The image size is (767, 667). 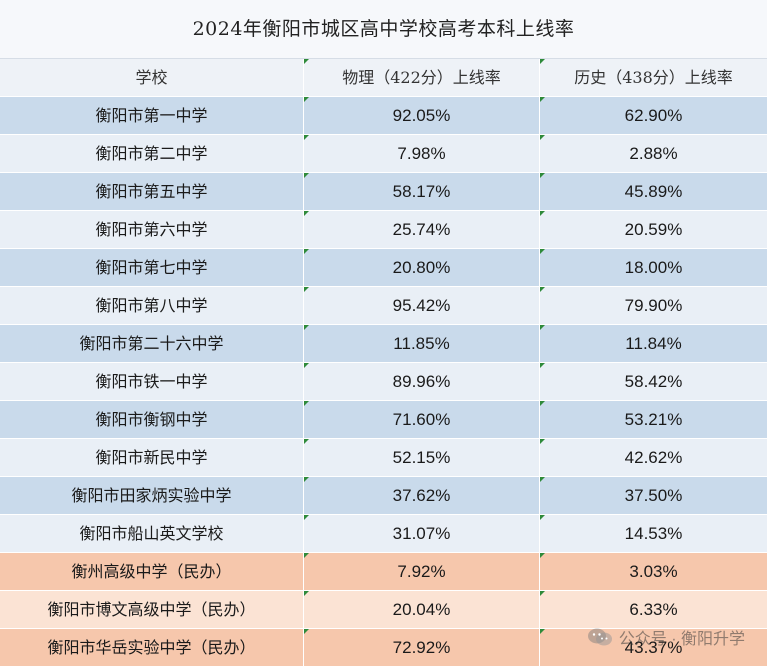 What do you see at coordinates (152, 610) in the screenshot?
I see `school-name-cell: 衡阳市博文高级中学（民办）` at bounding box center [152, 610].